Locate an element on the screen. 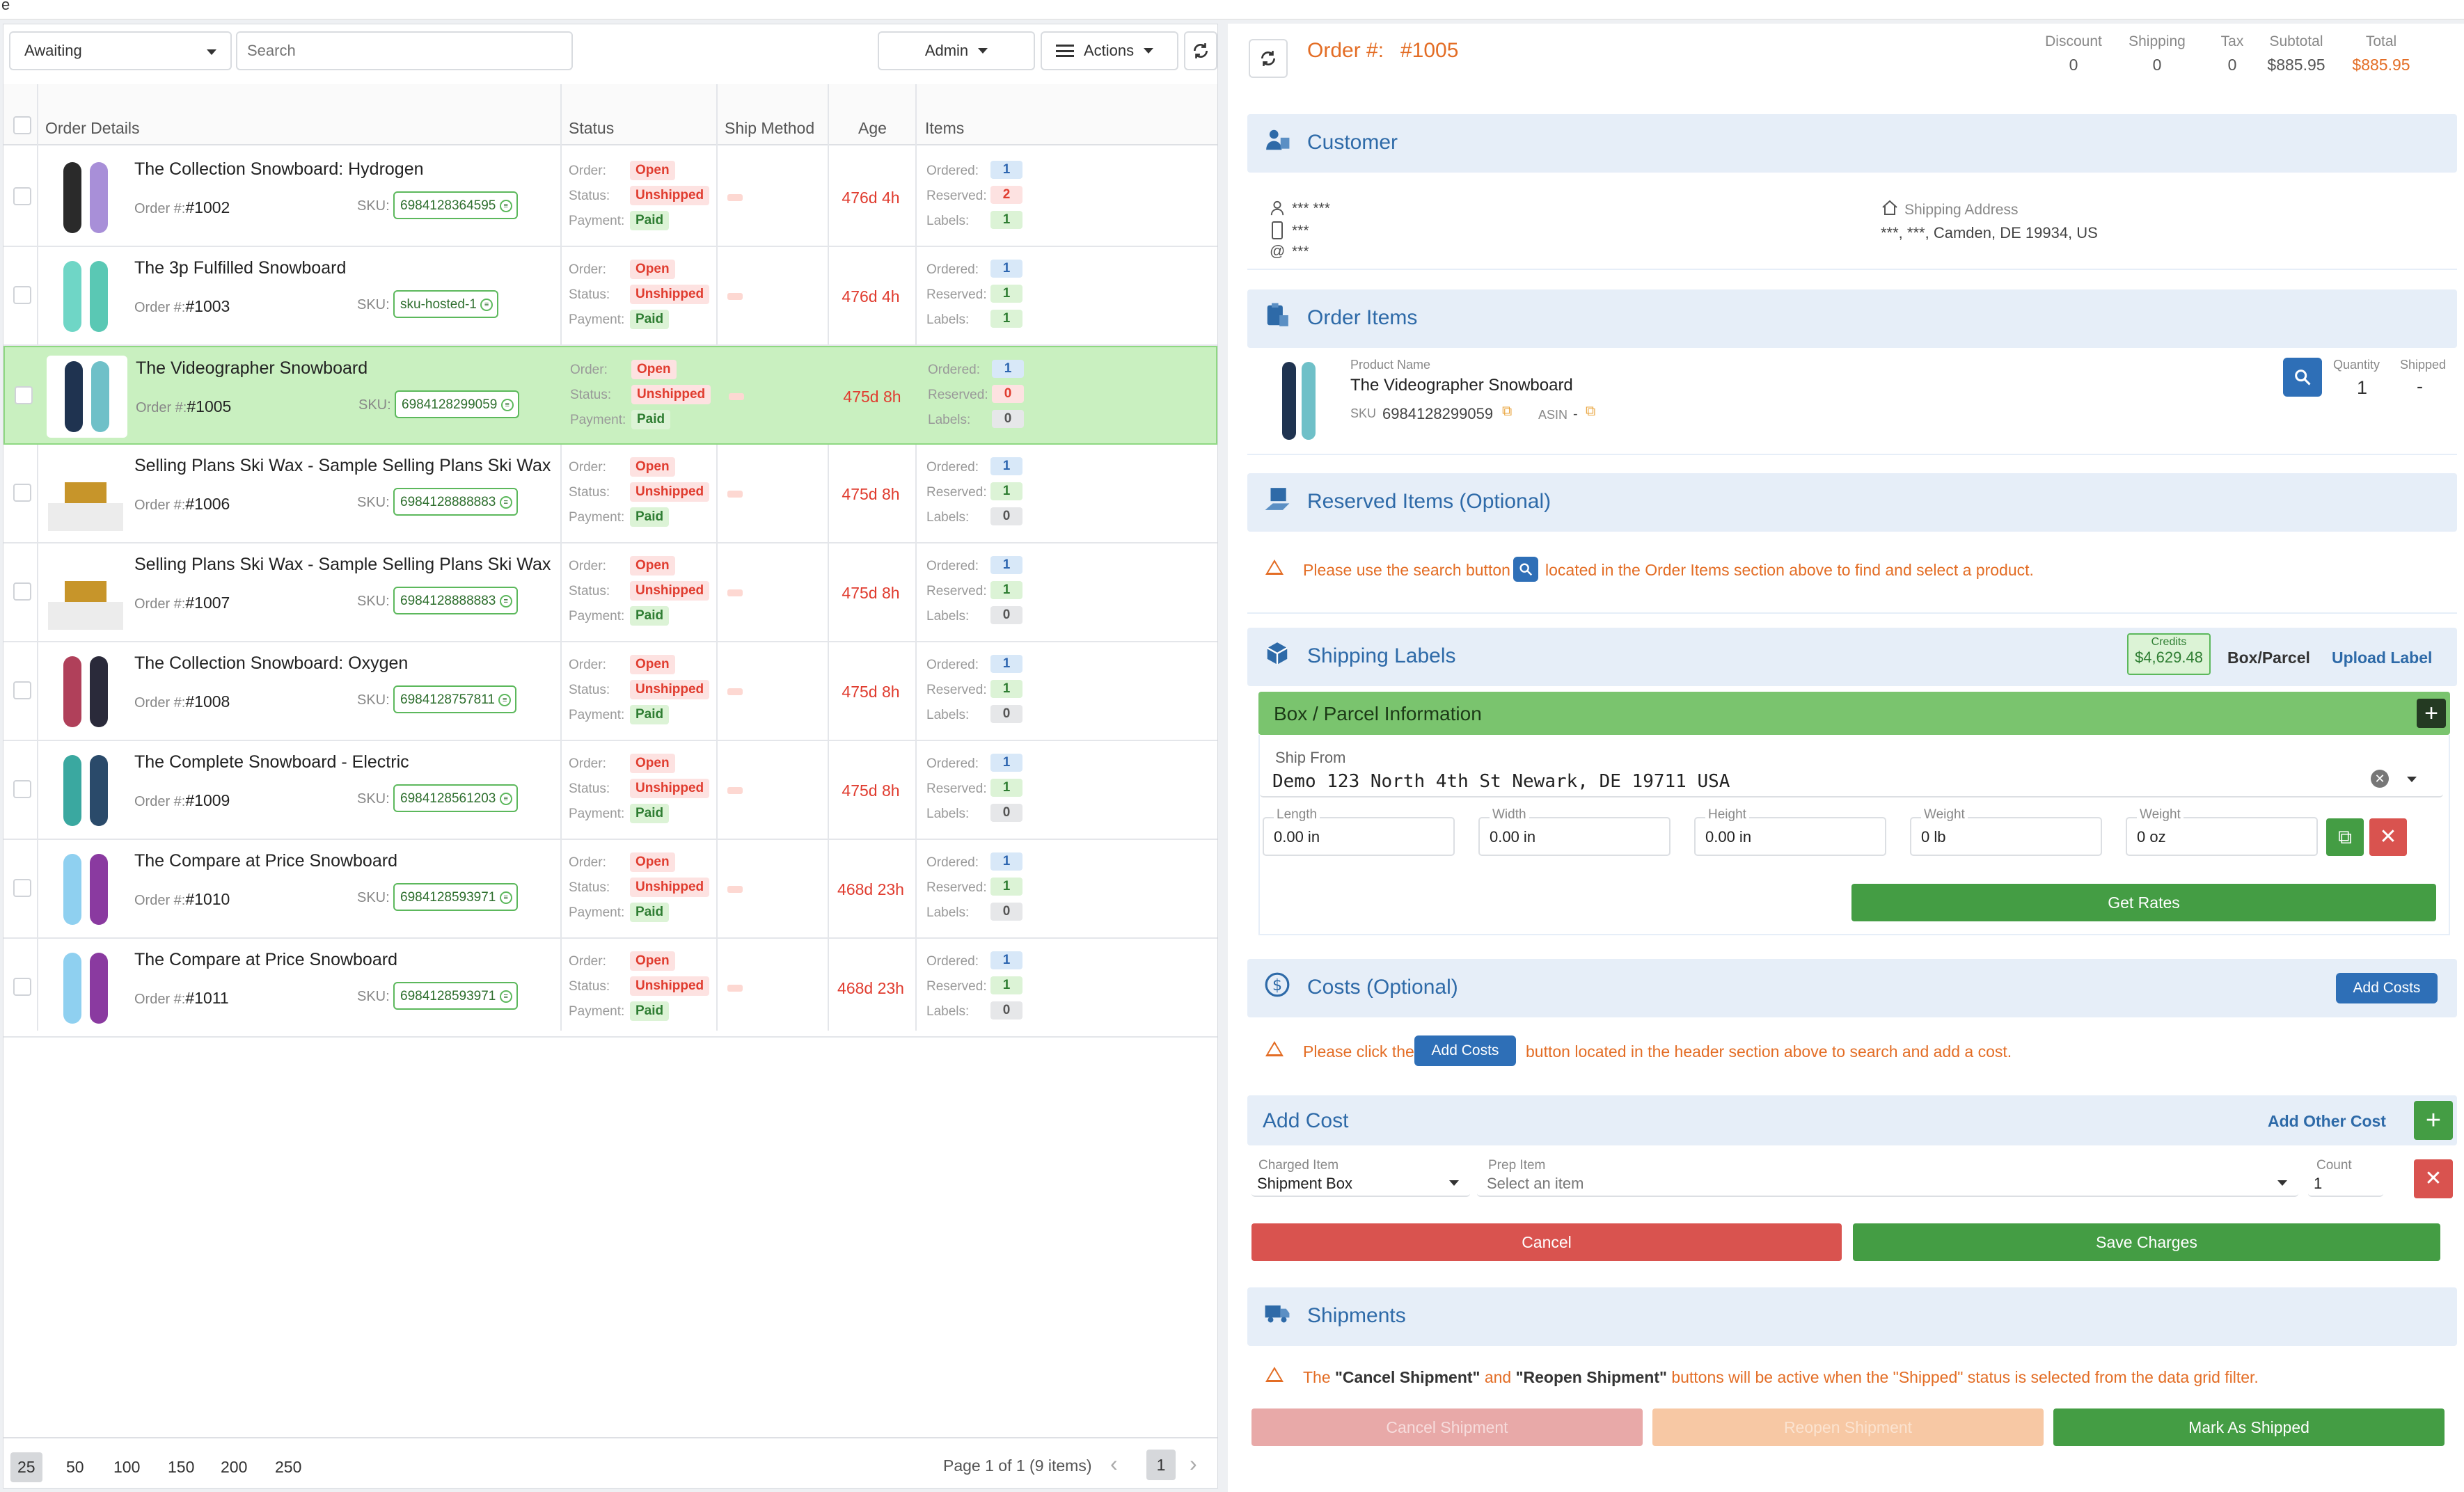  refresh-order-button is located at coordinates (1268, 59).